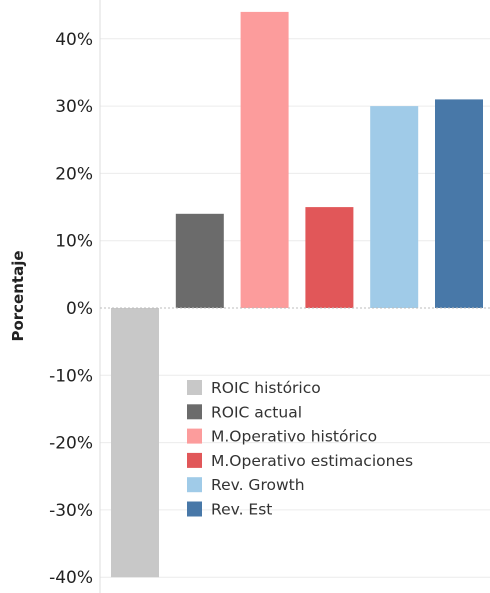 The image size is (490, 593). Describe the element at coordinates (79, 309) in the screenshot. I see `y-tick-label: 0%` at that location.